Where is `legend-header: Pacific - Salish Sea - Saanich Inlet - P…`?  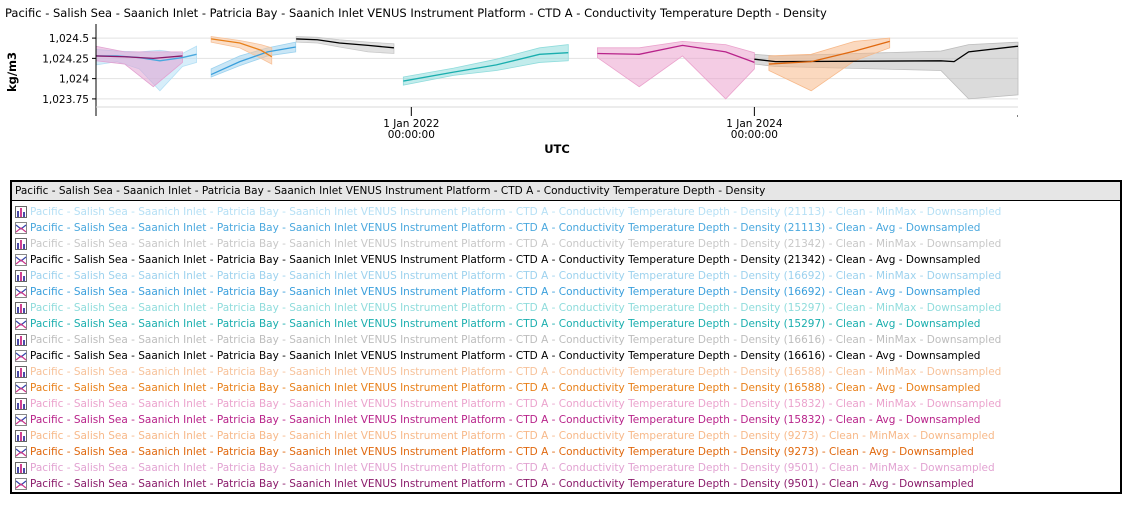
legend-header: Pacific - Salish Sea - Saanich Inlet - P… is located at coordinates (566, 191).